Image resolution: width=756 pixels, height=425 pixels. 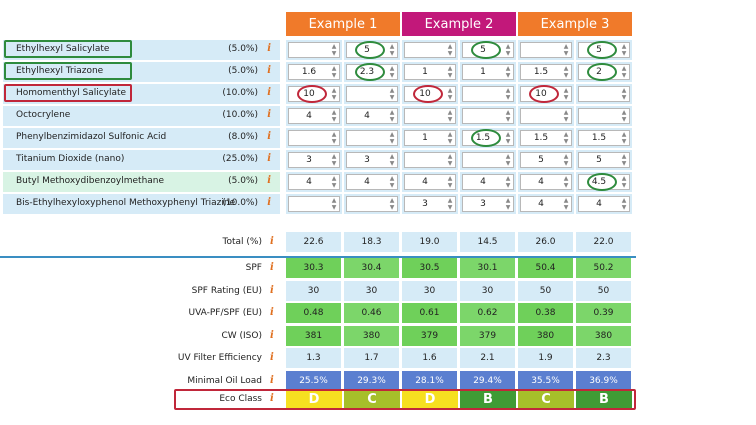 I want to click on amount-input: 1 ▲ ▼, so click(x=488, y=72).